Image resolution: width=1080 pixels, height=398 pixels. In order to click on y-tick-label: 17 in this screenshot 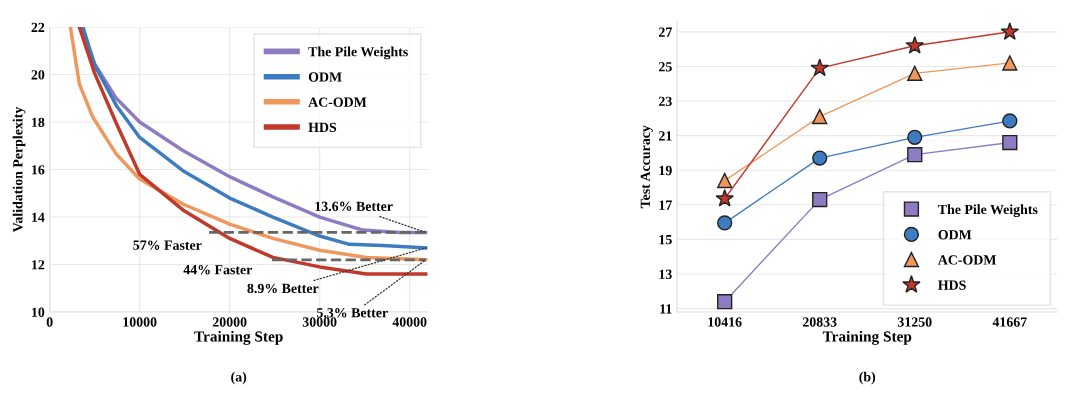, I will do `click(665, 205)`.